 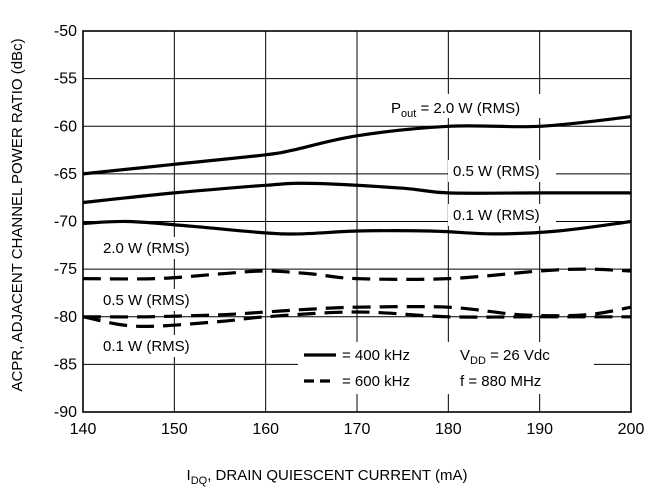 I want to click on x-tick-label: 200, so click(x=631, y=429).